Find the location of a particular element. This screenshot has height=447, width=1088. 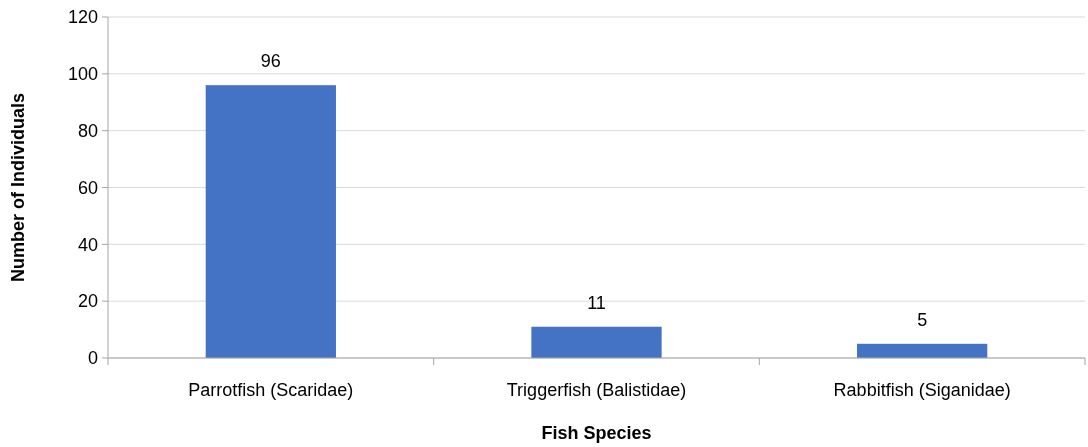

y-tick-label: 0 is located at coordinates (92, 358).